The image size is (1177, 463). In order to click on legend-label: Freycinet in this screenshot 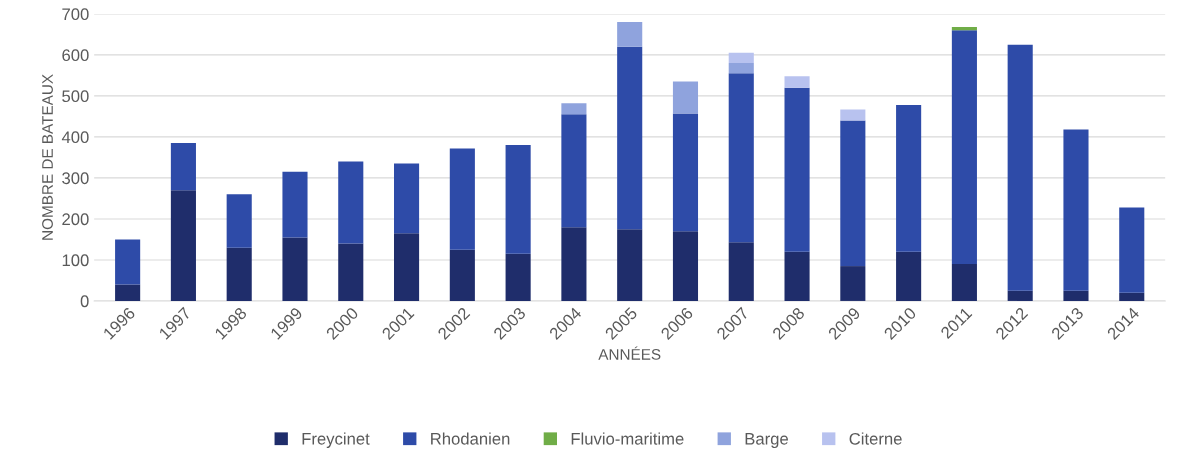, I will do `click(336, 440)`.